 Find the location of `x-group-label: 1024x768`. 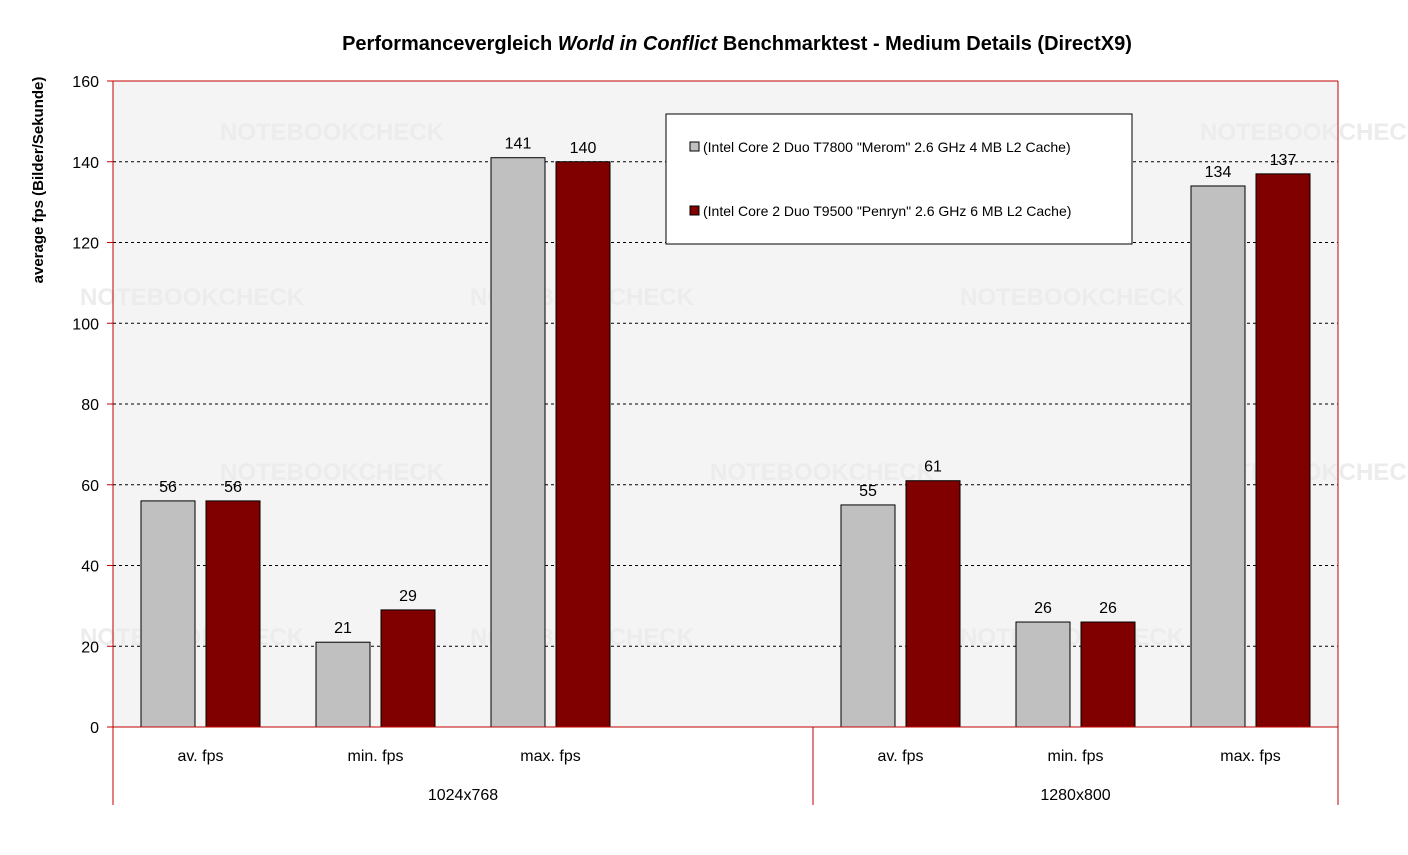

x-group-label: 1024x768 is located at coordinates (463, 795).